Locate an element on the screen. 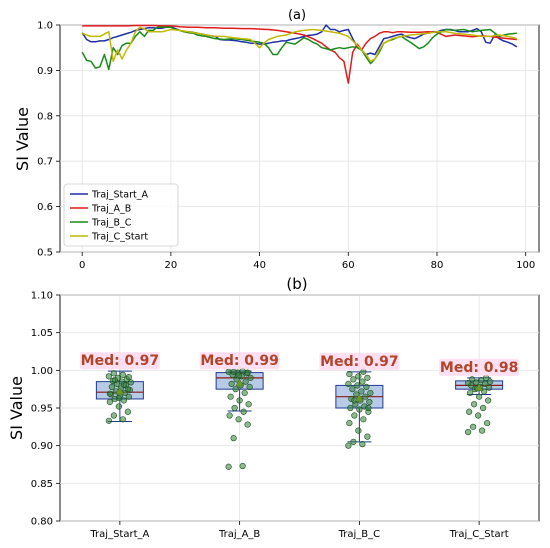 The width and height of the screenshot is (550, 548). series-line-traj-c-start is located at coordinates (299, 44).